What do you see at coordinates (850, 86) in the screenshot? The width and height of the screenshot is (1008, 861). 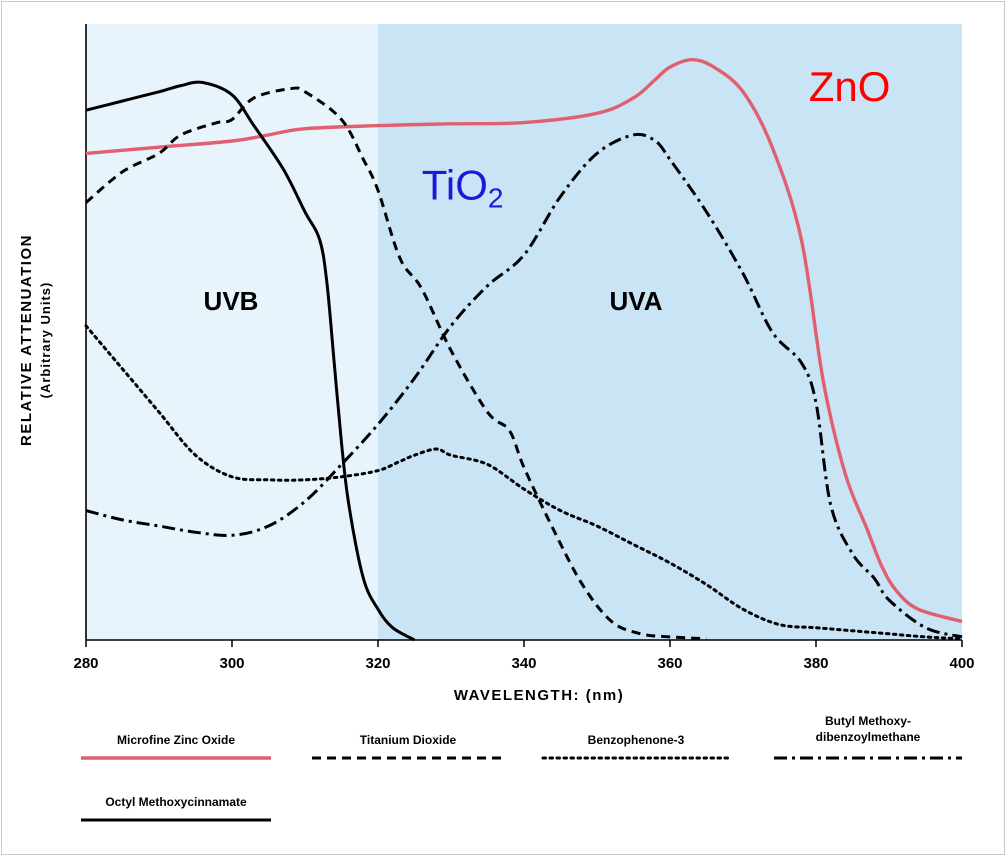 I see `annotation-zno: ZnO` at bounding box center [850, 86].